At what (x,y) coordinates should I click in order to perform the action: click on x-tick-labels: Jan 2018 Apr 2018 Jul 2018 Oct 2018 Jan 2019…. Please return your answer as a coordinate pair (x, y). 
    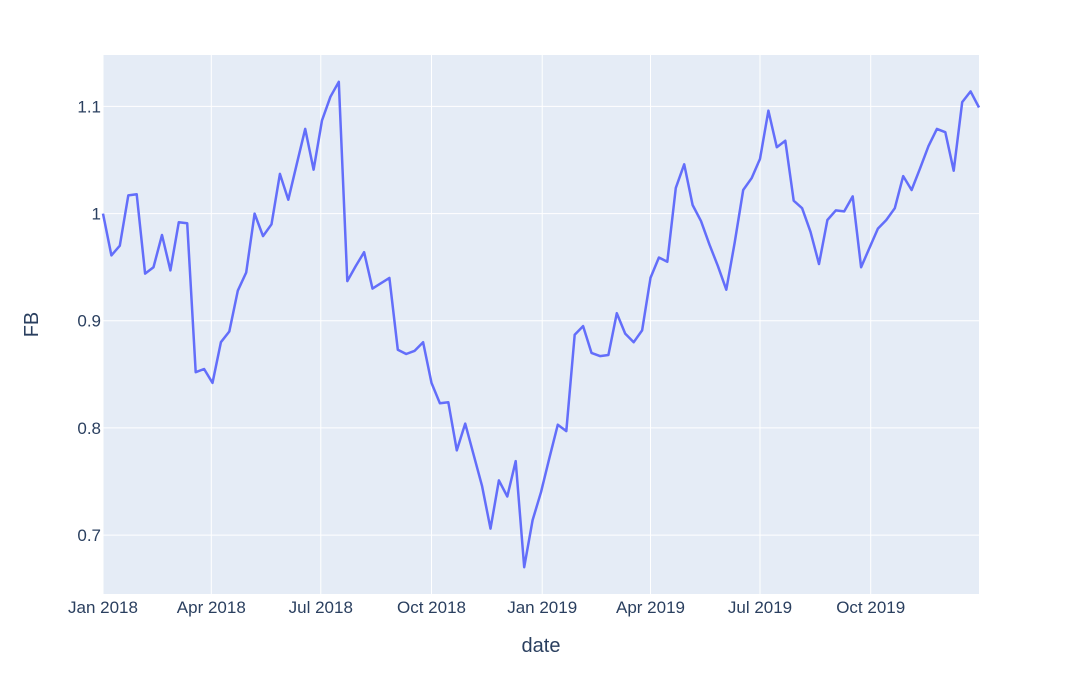
    Looking at the image, I should click on (486, 607).